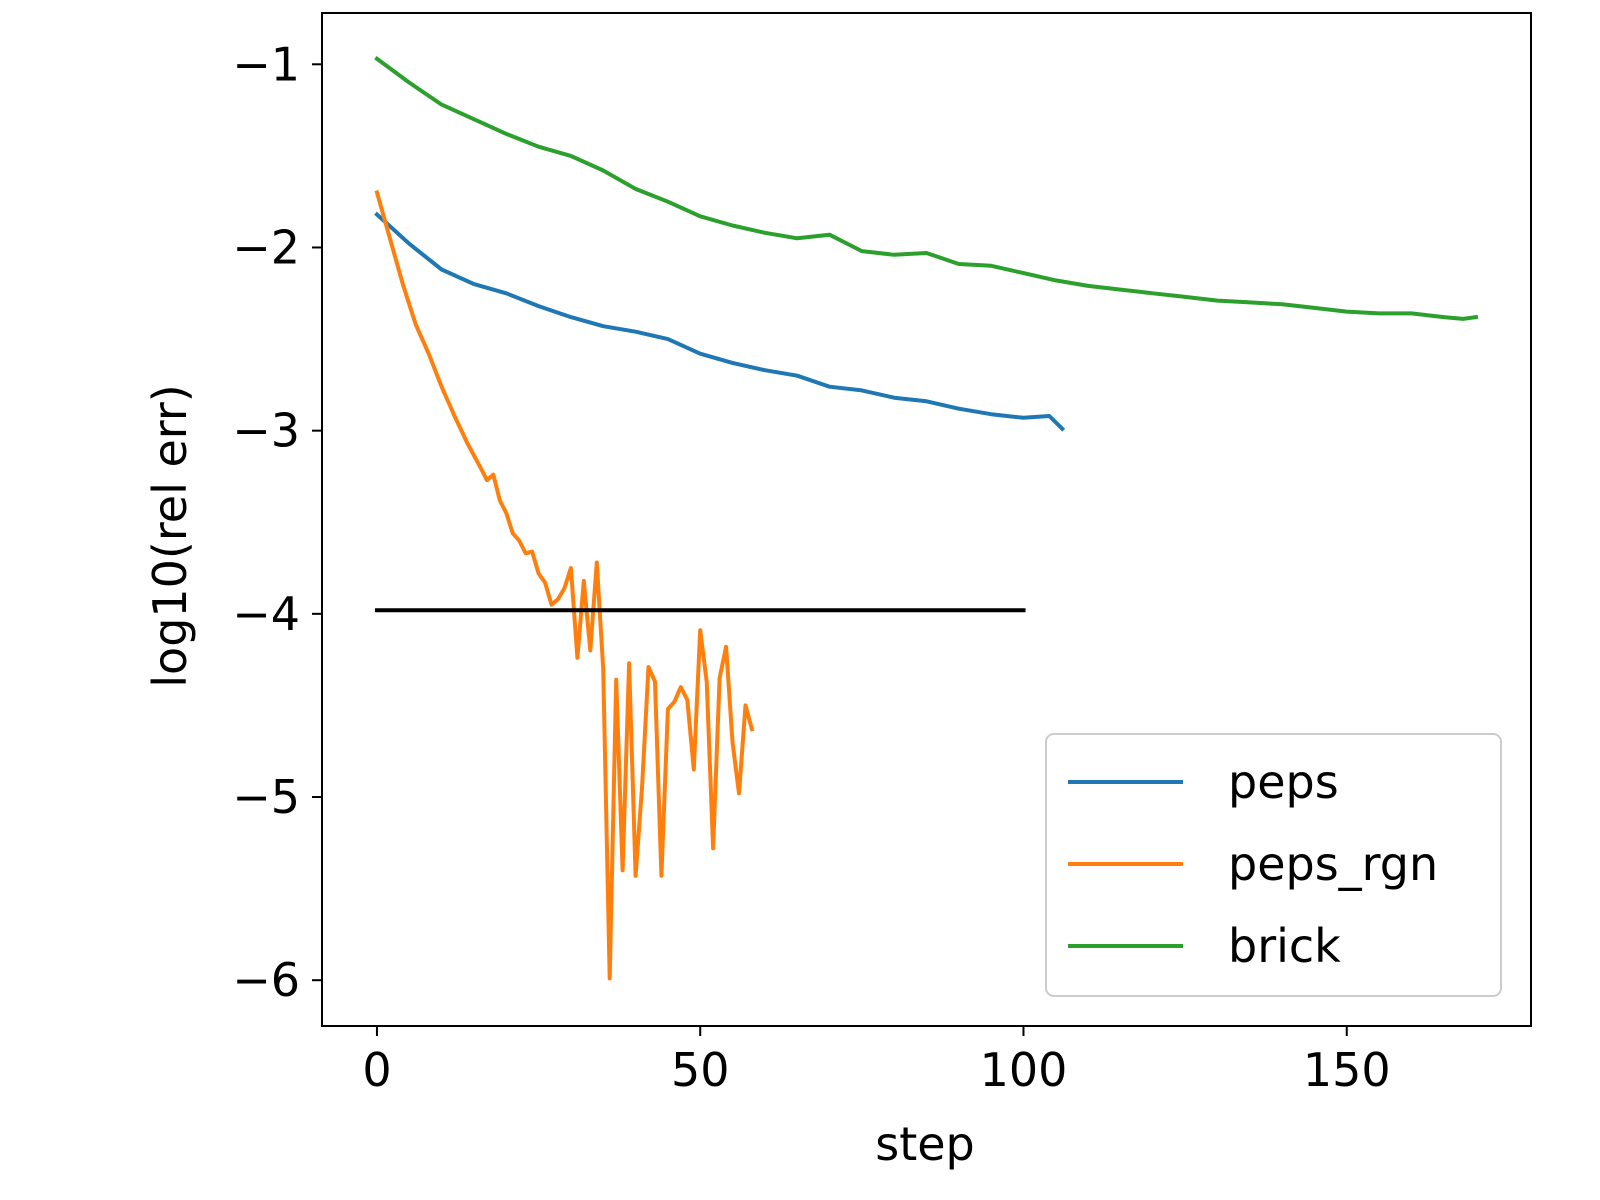 The width and height of the screenshot is (1600, 1200). Describe the element at coordinates (376, 1070) in the screenshot. I see `x-tick-label: 0` at that location.